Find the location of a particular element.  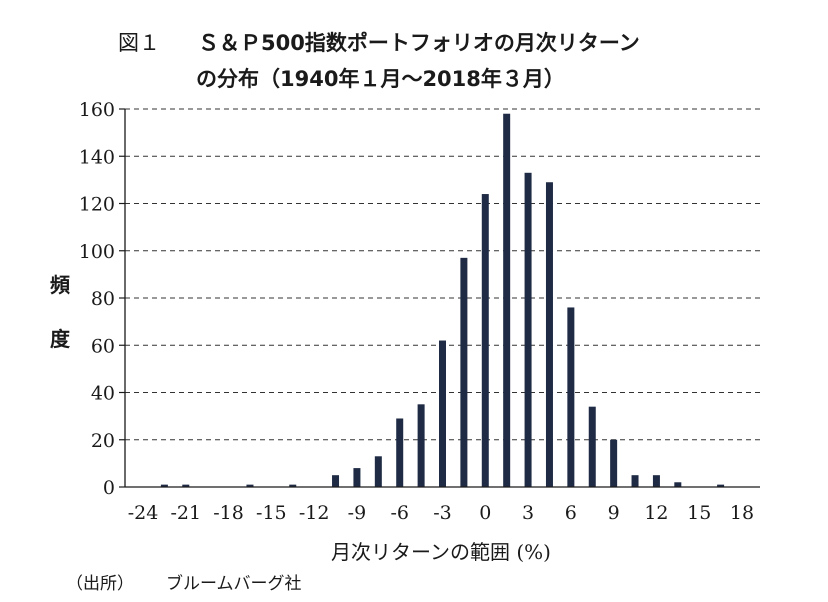

x-tick-label--3: -3 is located at coordinates (442, 513).